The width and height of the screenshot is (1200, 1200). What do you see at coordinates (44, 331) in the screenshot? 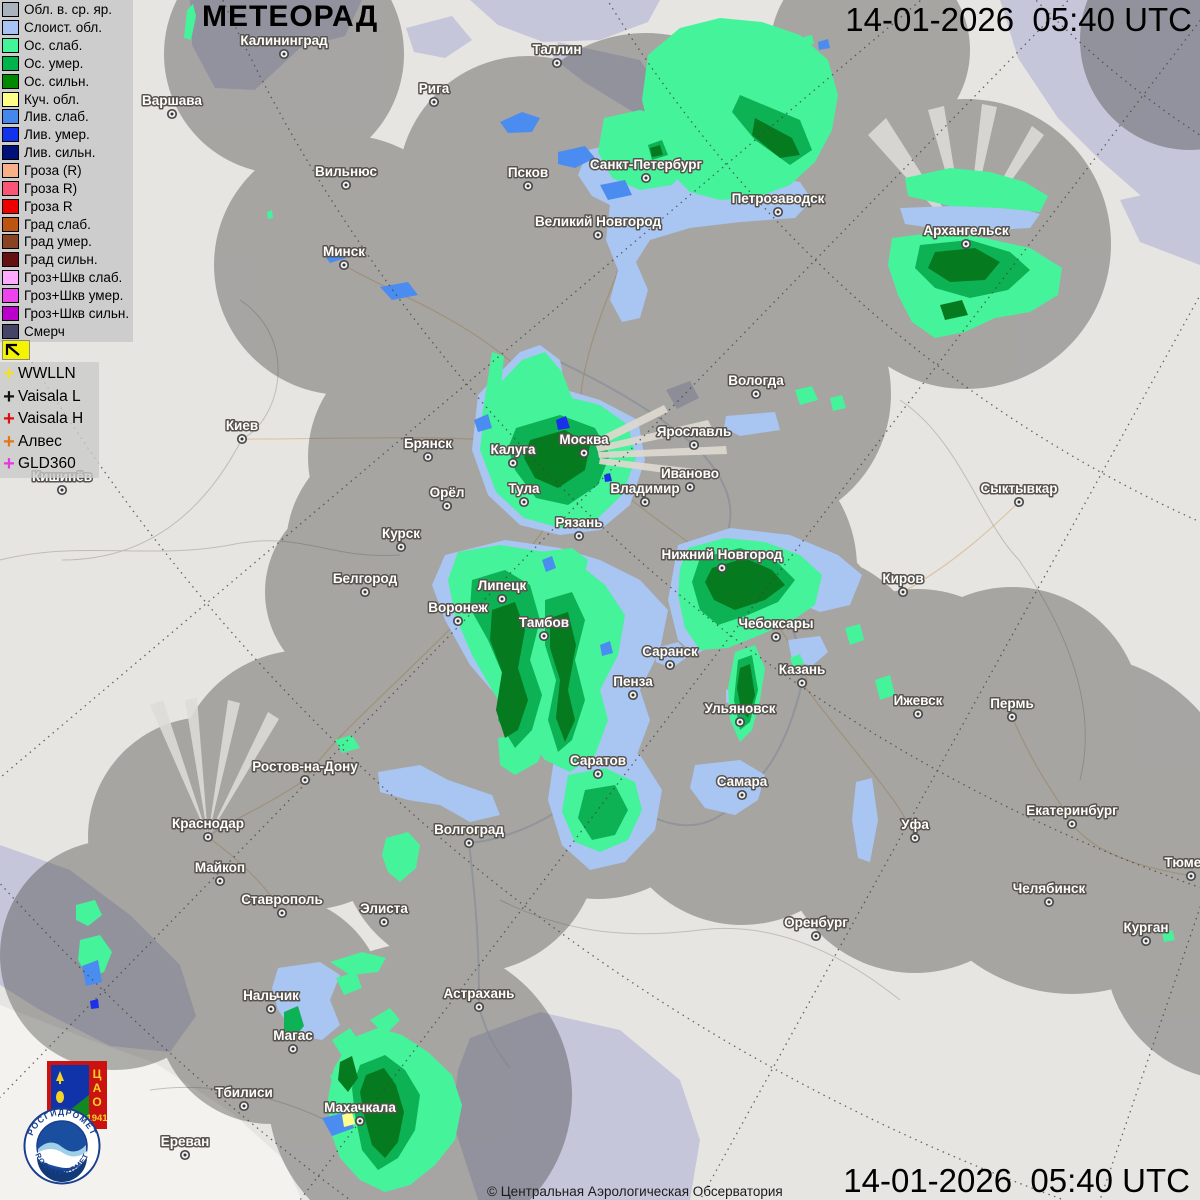
I see `legend-label: Смерч` at bounding box center [44, 331].